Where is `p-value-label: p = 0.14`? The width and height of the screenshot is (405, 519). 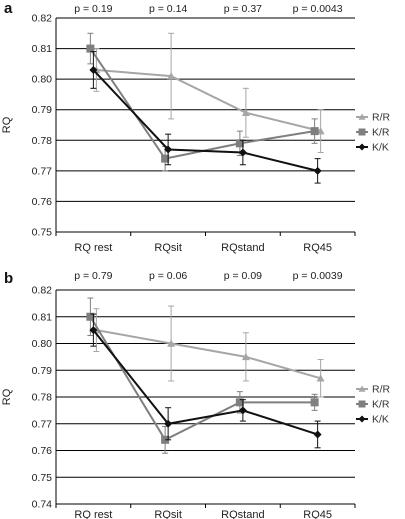 p-value-label: p = 0.14 is located at coordinates (168, 9).